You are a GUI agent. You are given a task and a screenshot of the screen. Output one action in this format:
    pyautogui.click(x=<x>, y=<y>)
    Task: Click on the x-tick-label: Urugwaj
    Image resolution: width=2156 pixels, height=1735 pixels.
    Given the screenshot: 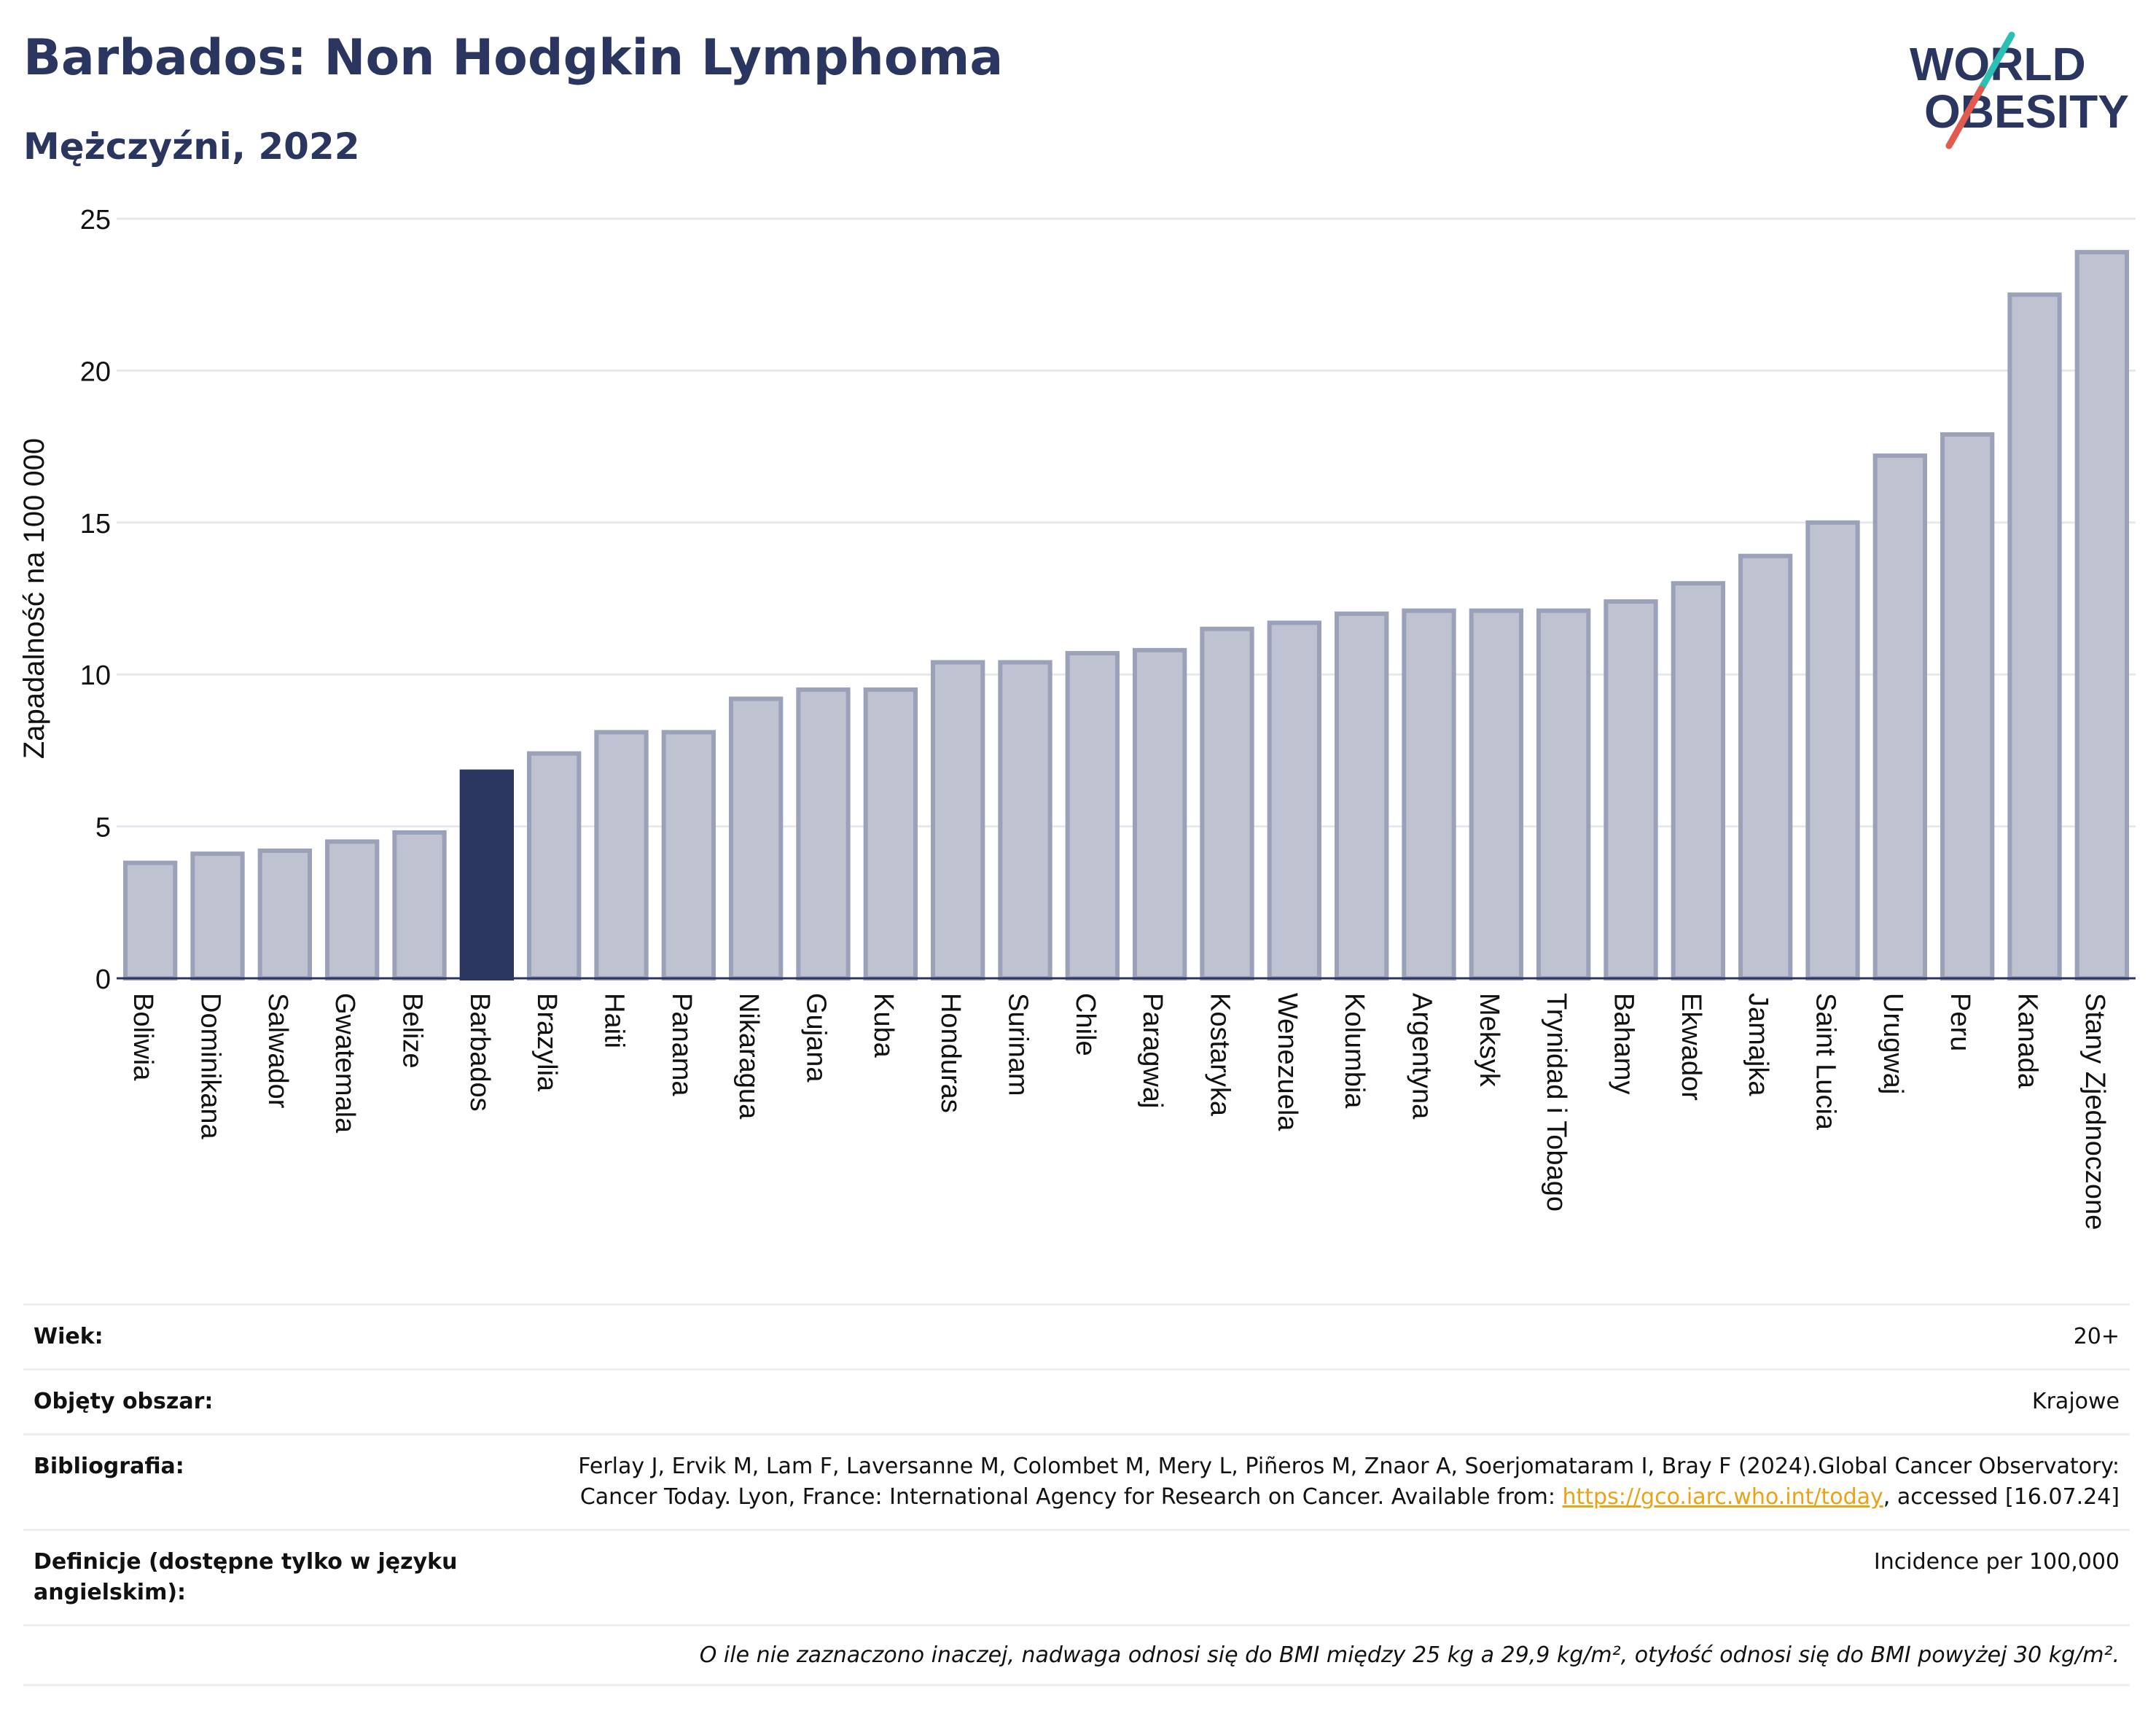 What is the action you would take?
    pyautogui.click(x=1893, y=1043)
    